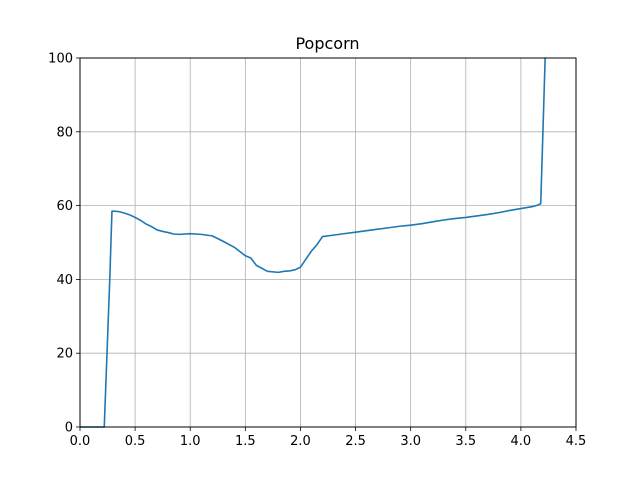  Describe the element at coordinates (64, 132) in the screenshot. I see `y-tick-label: 80` at that location.